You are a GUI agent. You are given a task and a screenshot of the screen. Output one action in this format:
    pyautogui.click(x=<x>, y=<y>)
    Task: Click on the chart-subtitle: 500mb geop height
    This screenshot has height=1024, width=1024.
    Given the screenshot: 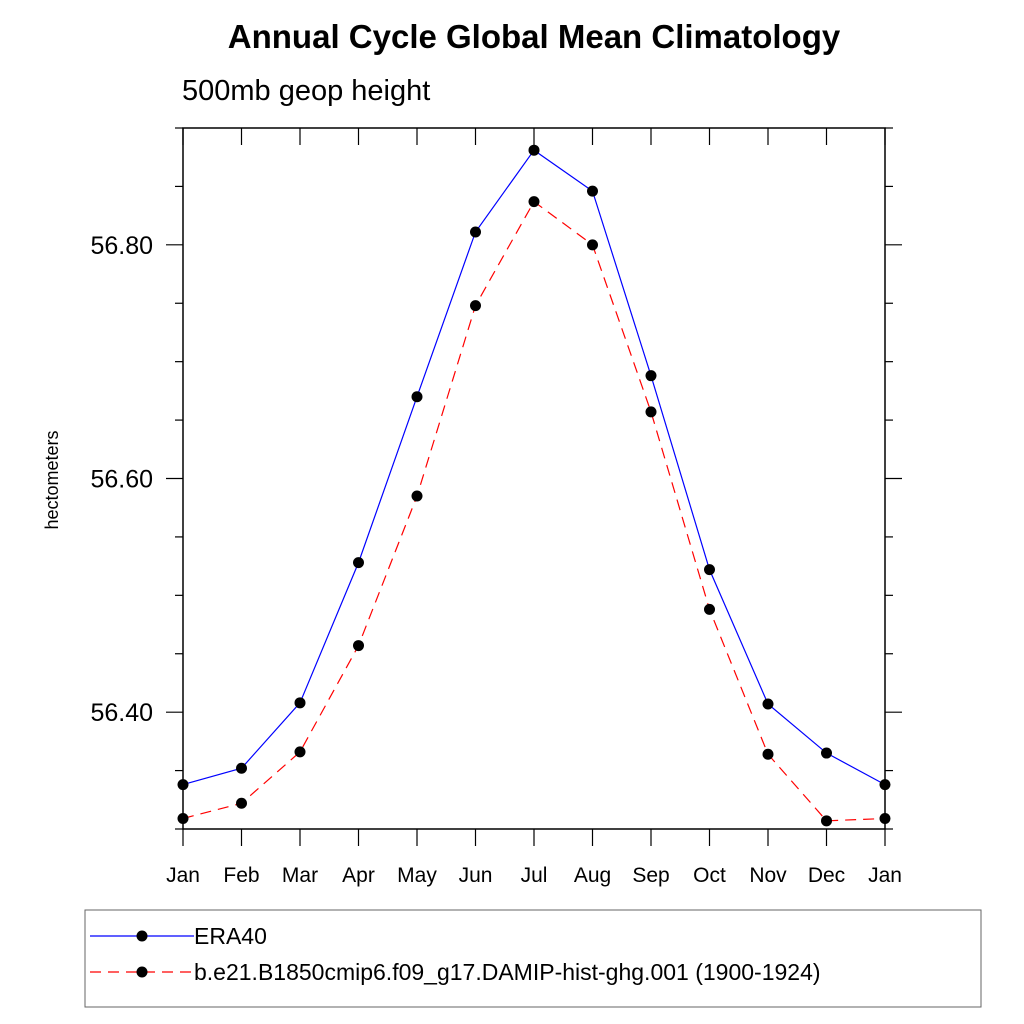 What is the action you would take?
    pyautogui.click(x=306, y=91)
    